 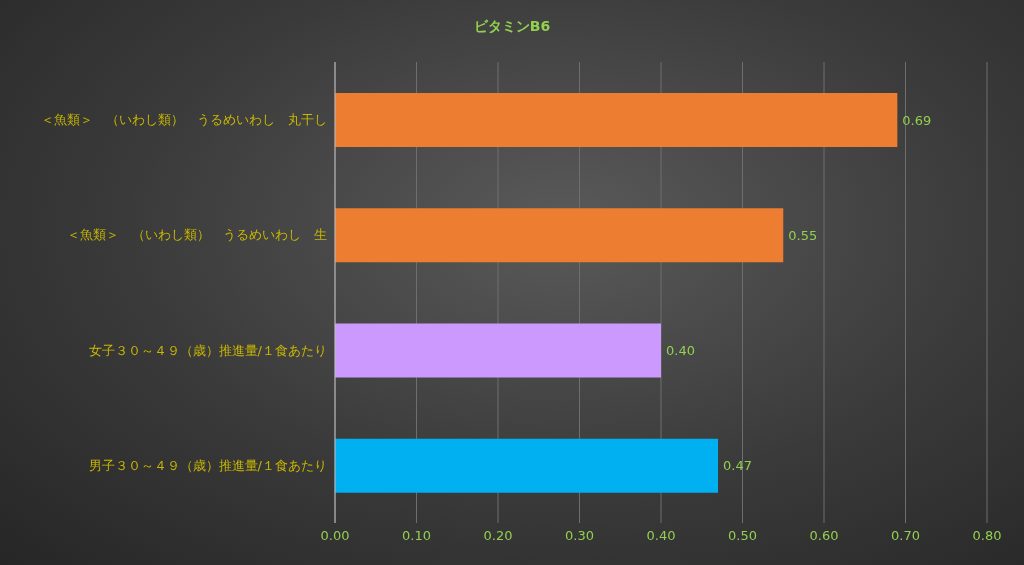 I want to click on data-label: 0.55, so click(x=803, y=235).